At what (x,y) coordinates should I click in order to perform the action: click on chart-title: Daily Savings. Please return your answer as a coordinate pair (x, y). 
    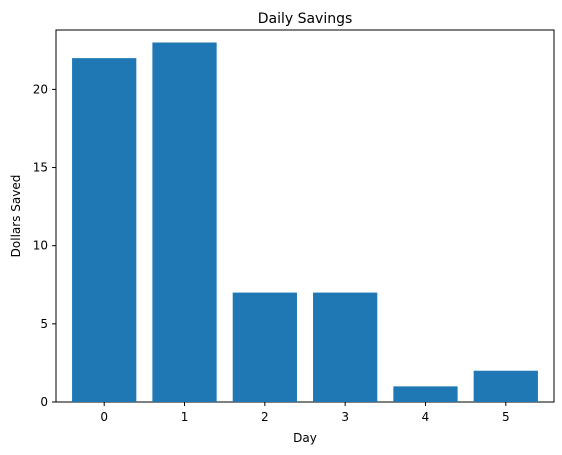
    Looking at the image, I should click on (305, 19).